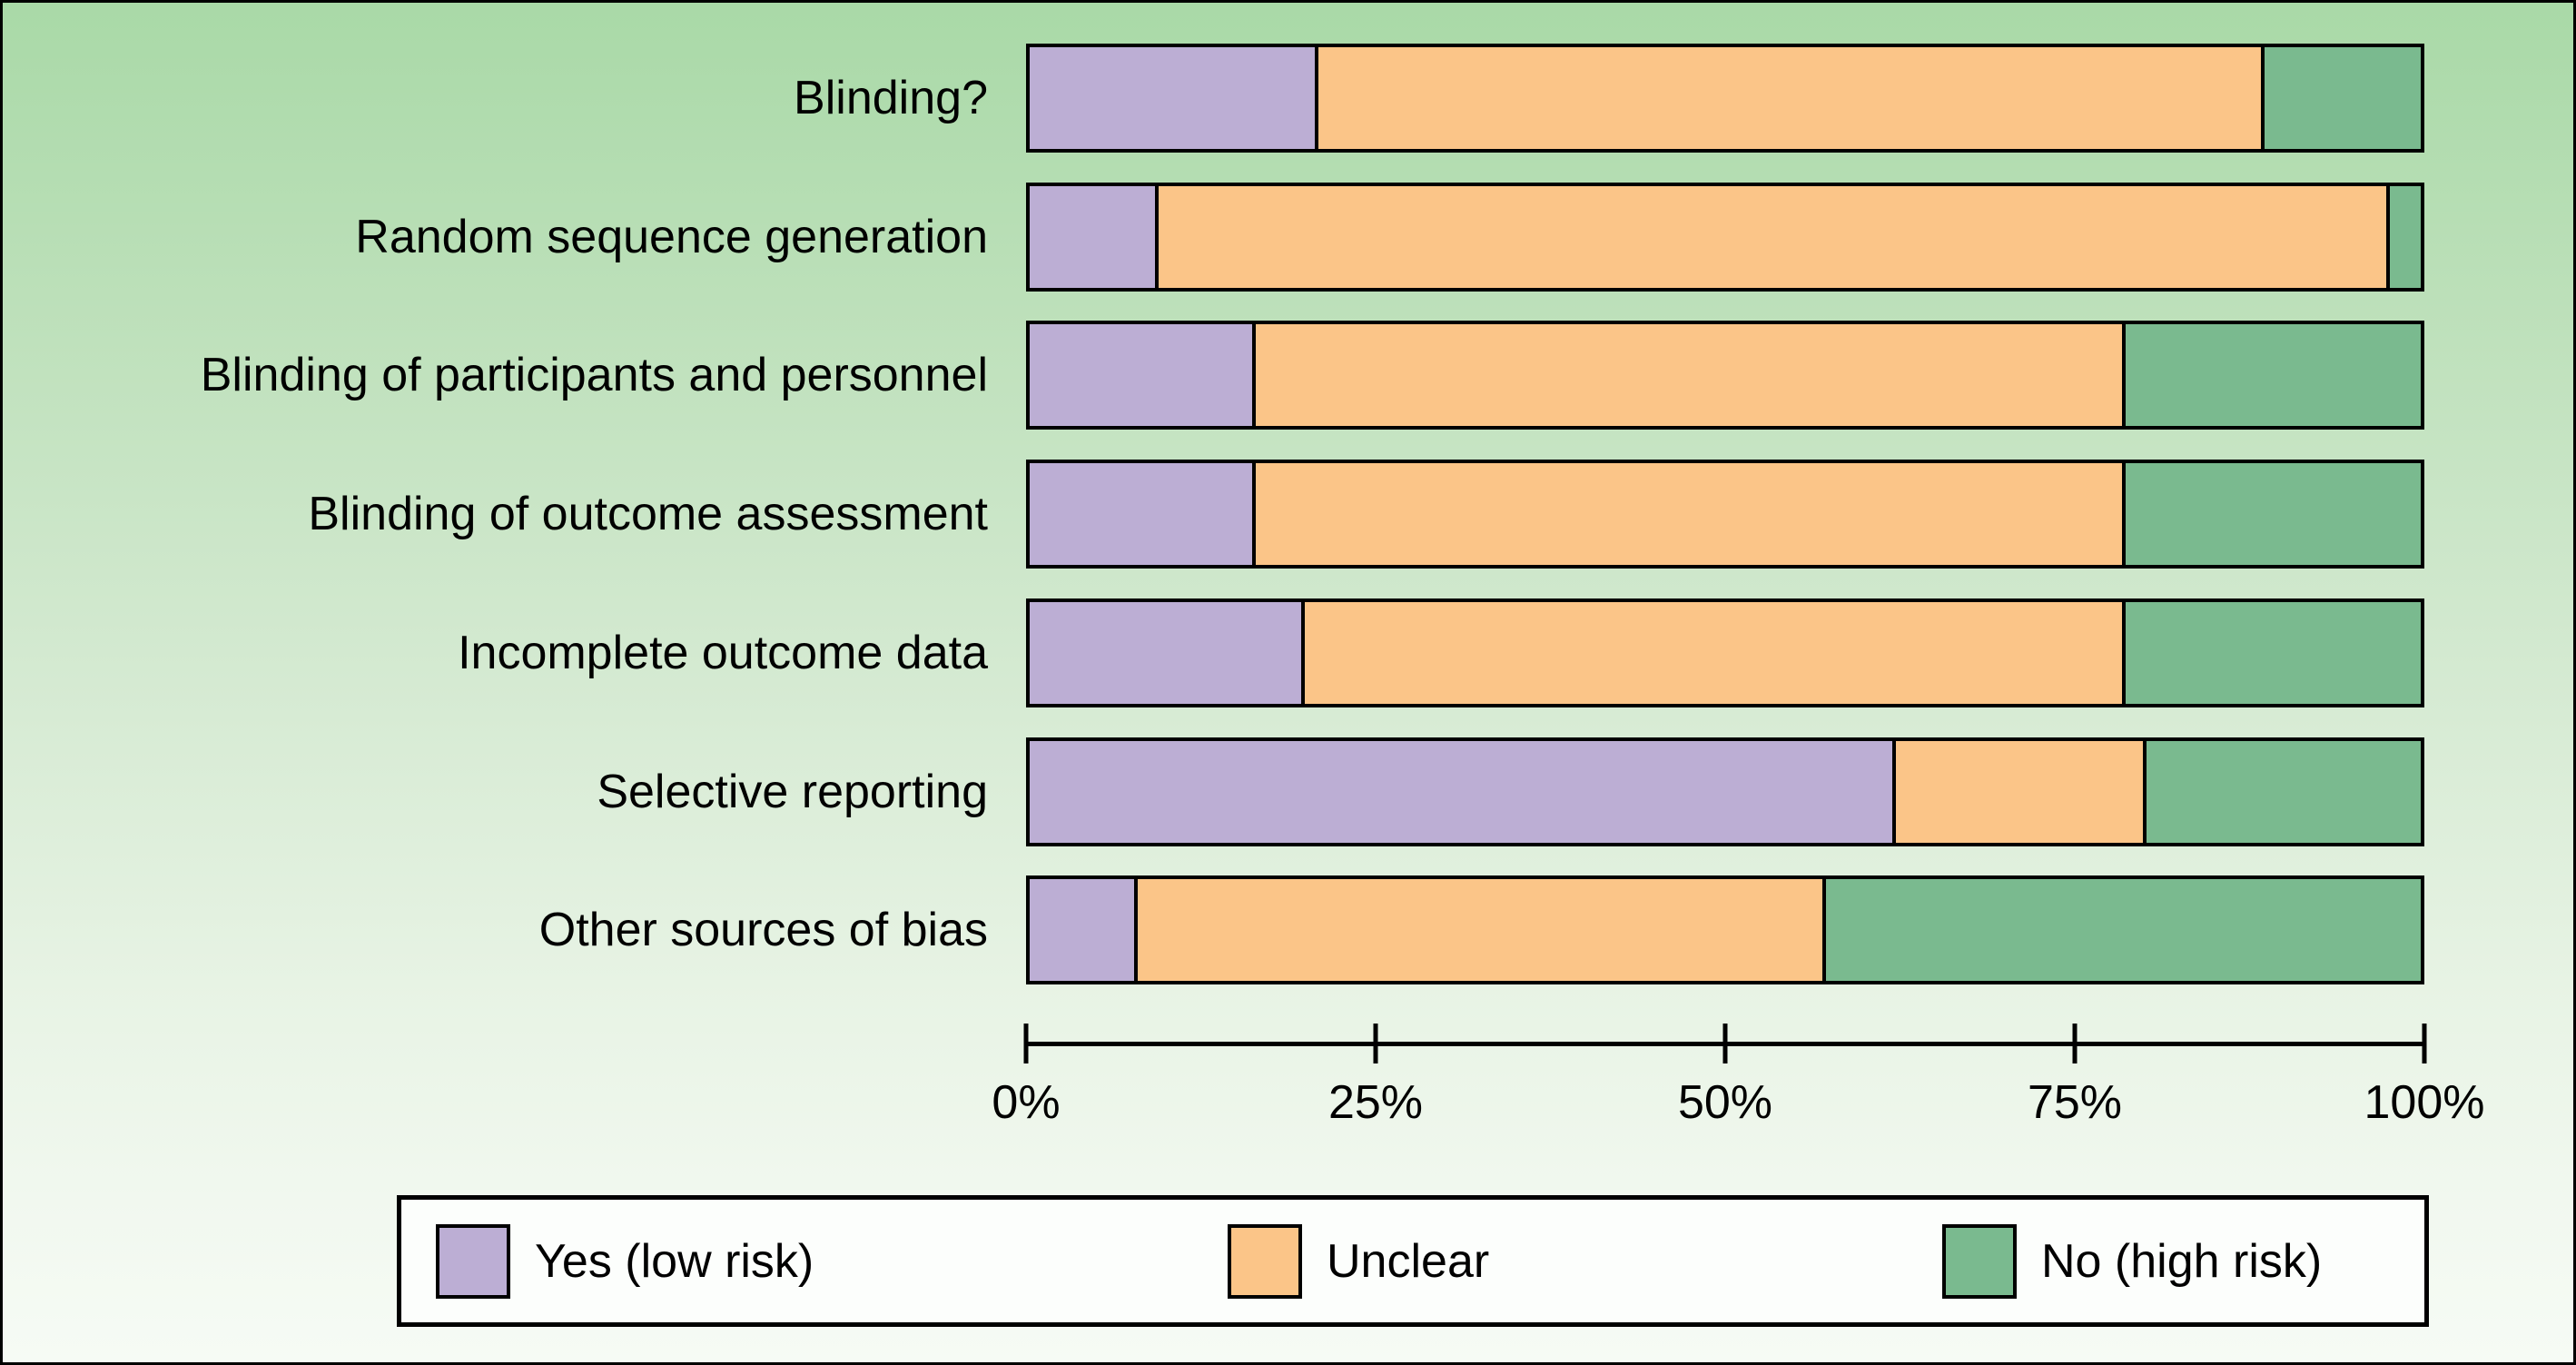 Image resolution: width=2576 pixels, height=1365 pixels. I want to click on x-axis-tick-label: 25%, so click(1375, 1103).